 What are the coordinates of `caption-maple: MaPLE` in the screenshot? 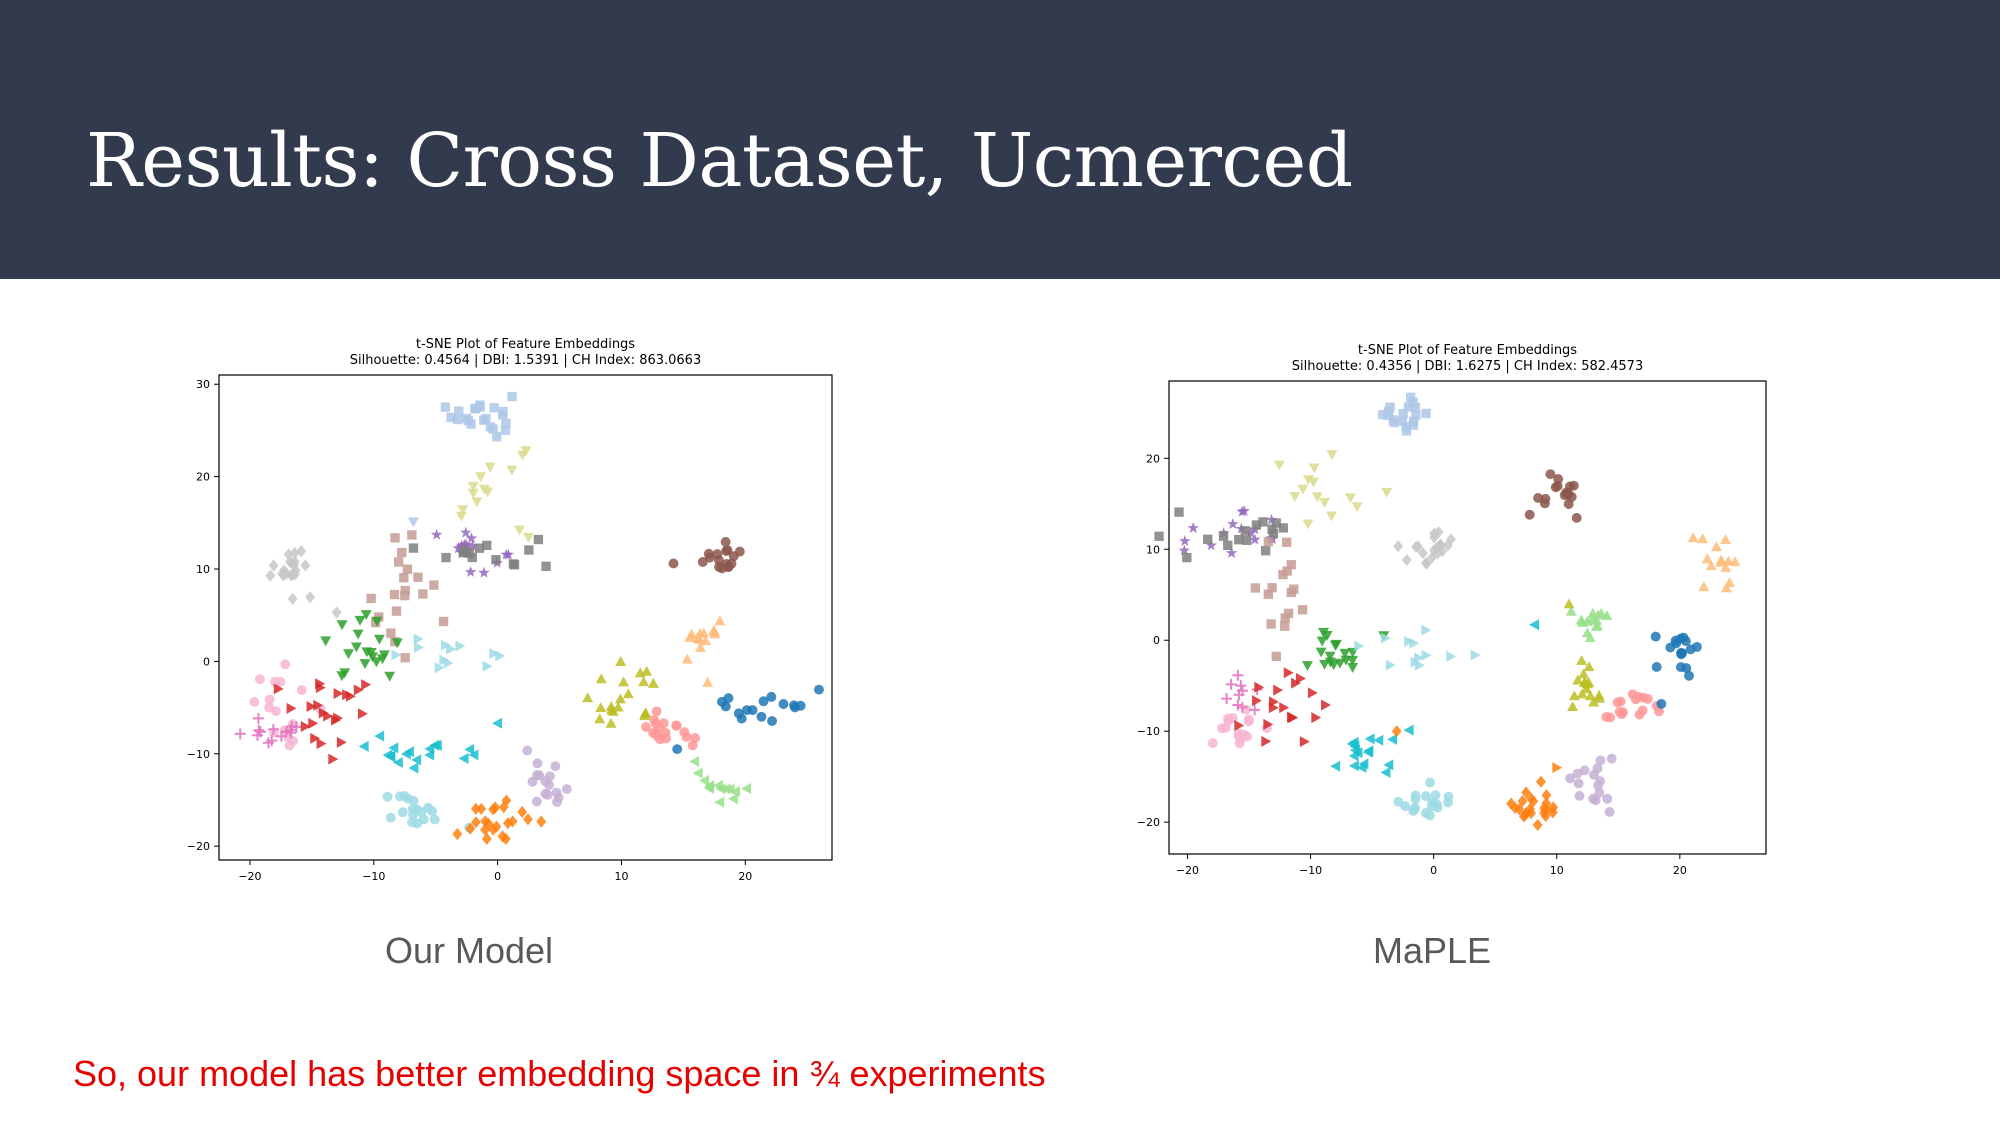 It's located at (1432, 950).